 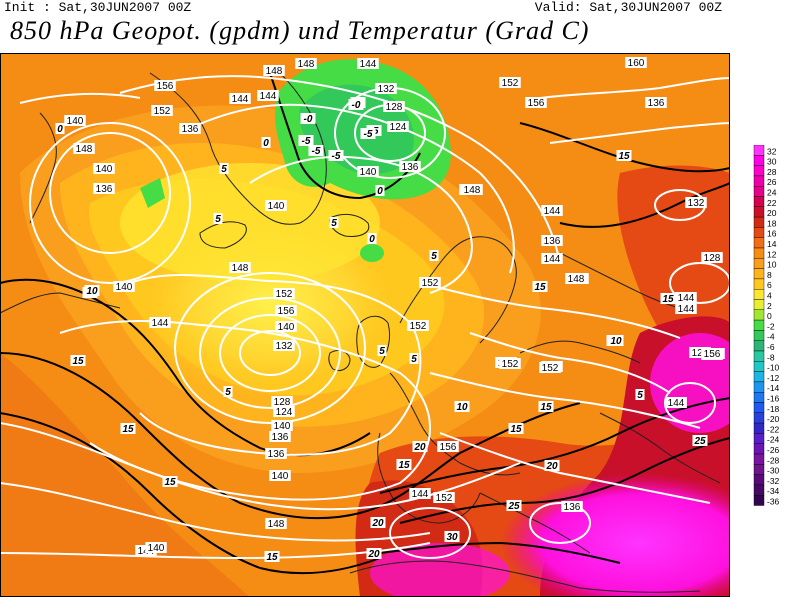 I want to click on geopotential-label: 136, so click(x=656, y=103).